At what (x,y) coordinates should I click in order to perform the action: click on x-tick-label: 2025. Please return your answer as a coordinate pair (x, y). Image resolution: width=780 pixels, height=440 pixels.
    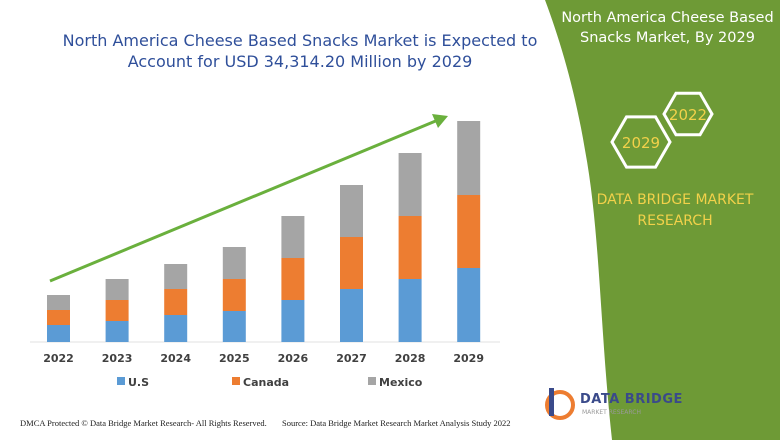
    Looking at the image, I should click on (234, 358).